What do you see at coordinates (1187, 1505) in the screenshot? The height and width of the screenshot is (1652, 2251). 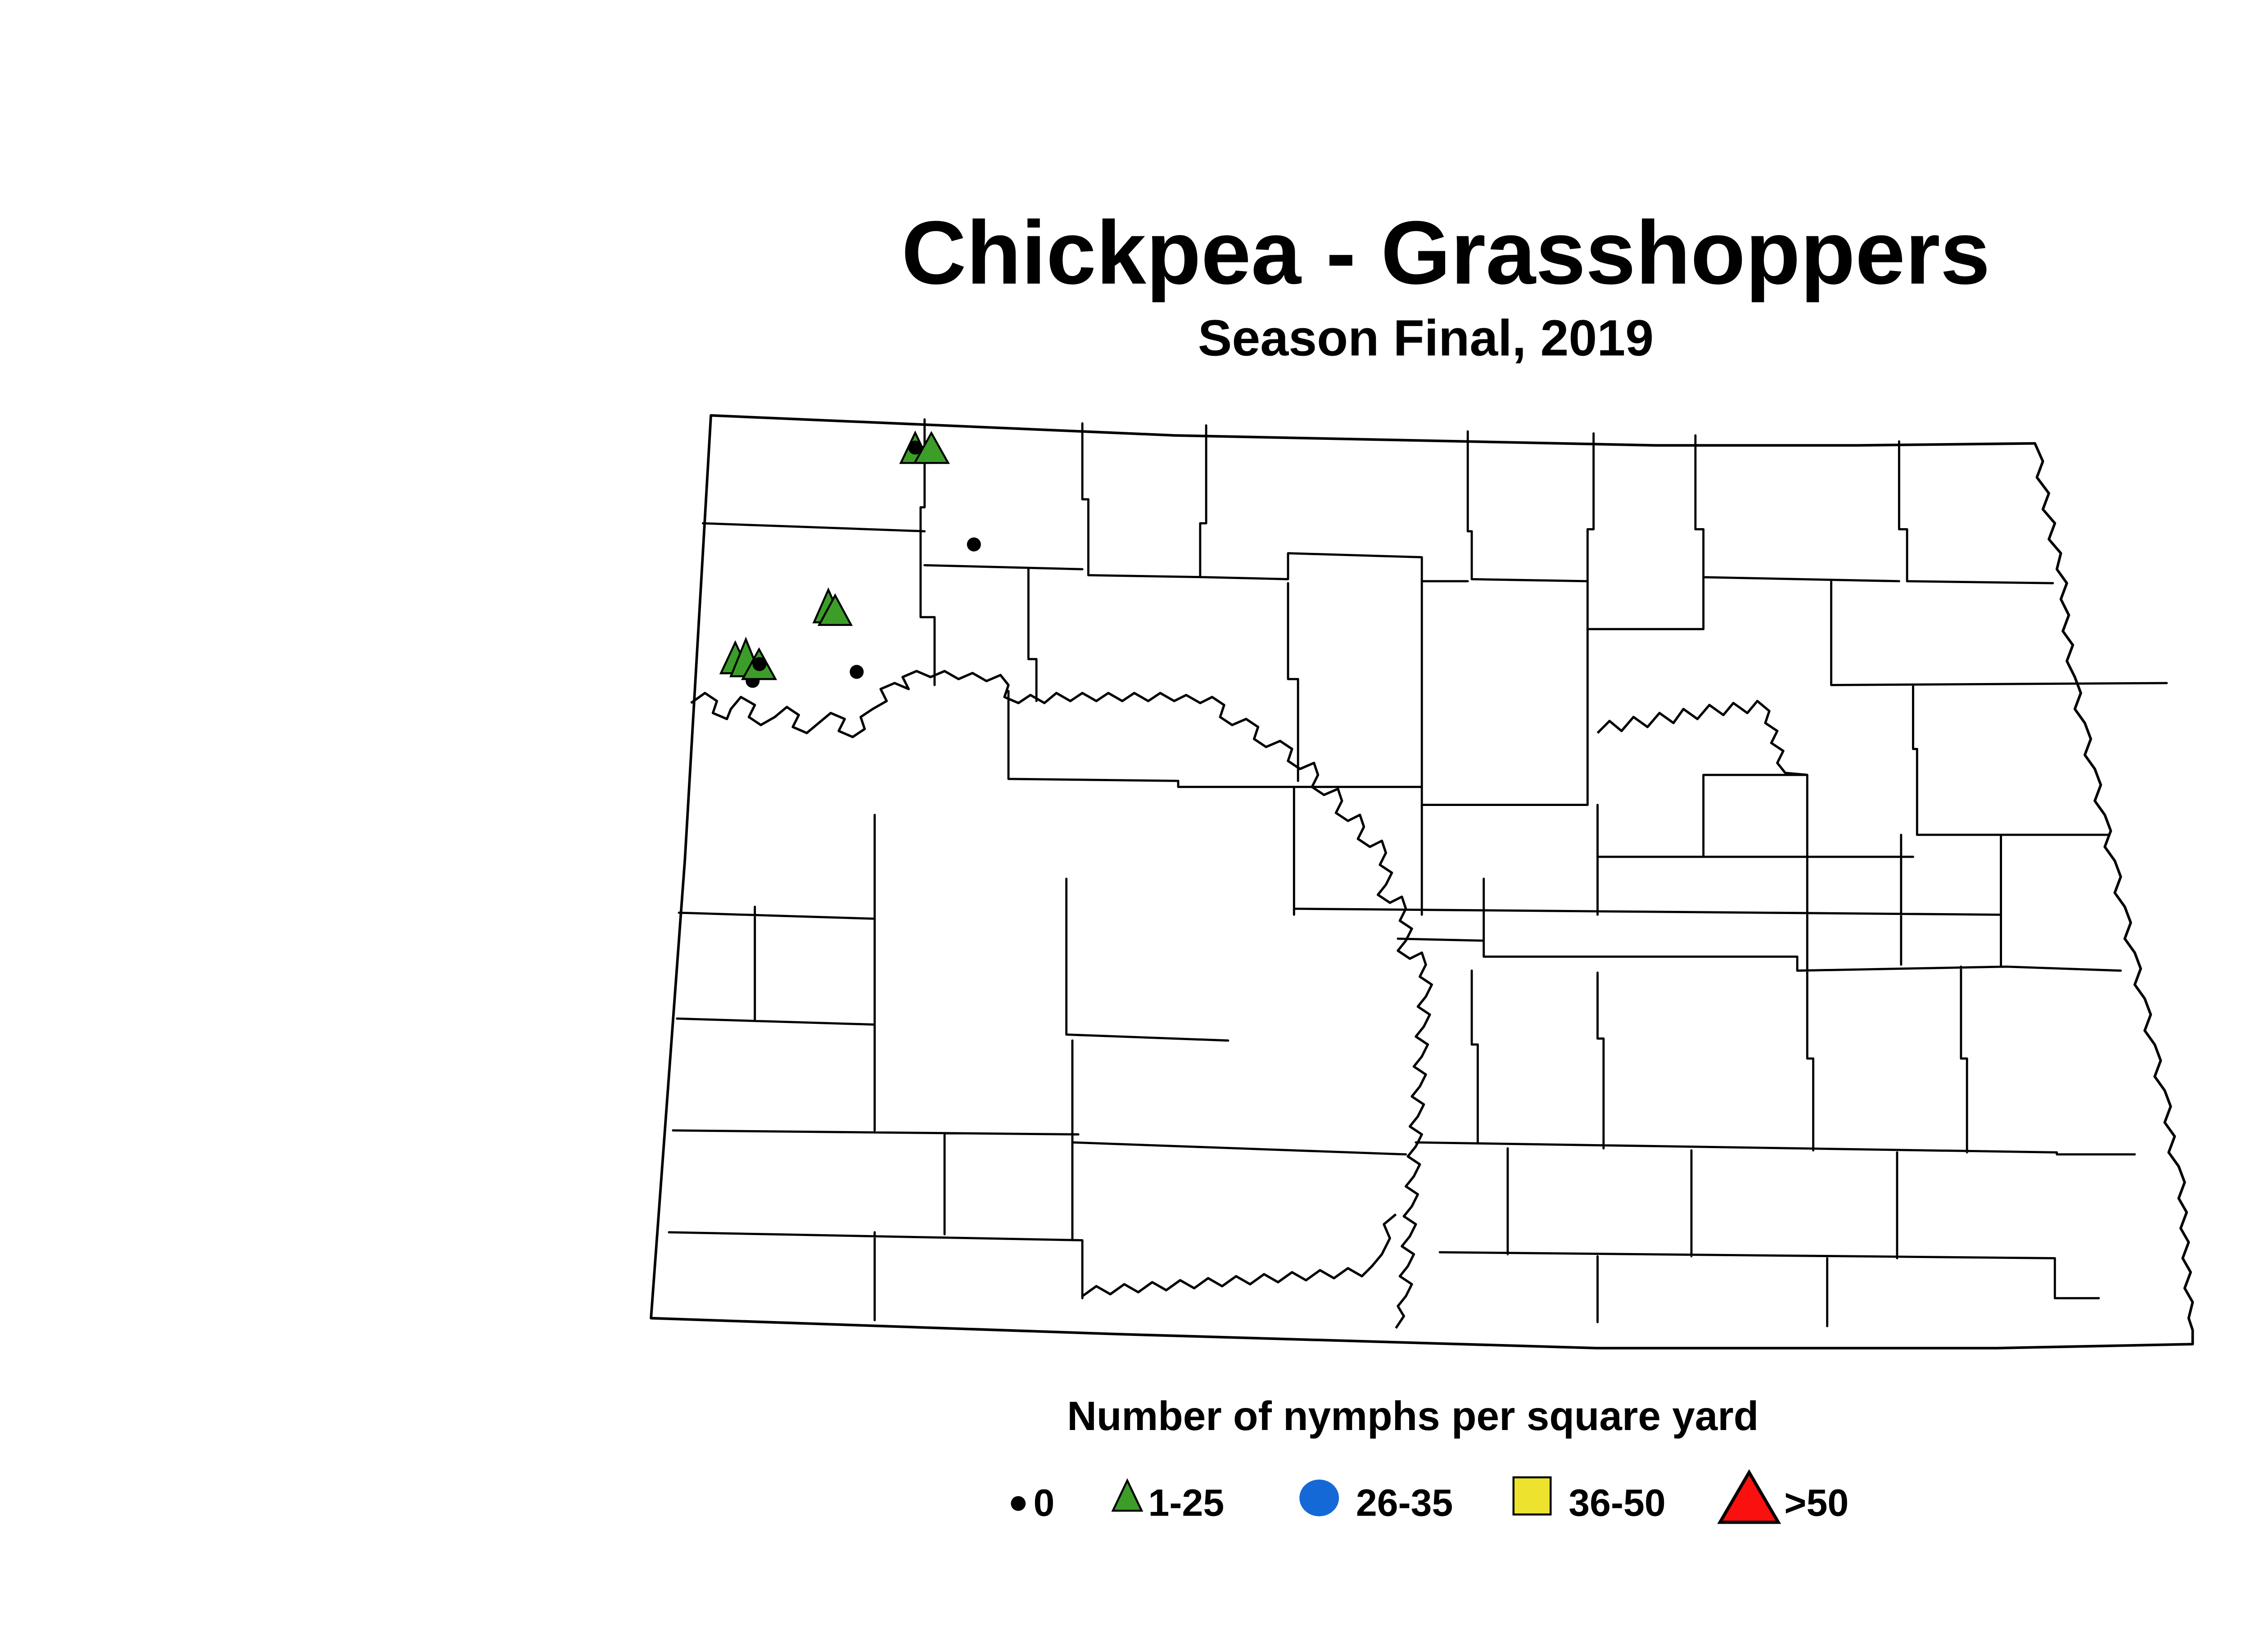 I see `legend-label-1-25: 1-25` at bounding box center [1187, 1505].